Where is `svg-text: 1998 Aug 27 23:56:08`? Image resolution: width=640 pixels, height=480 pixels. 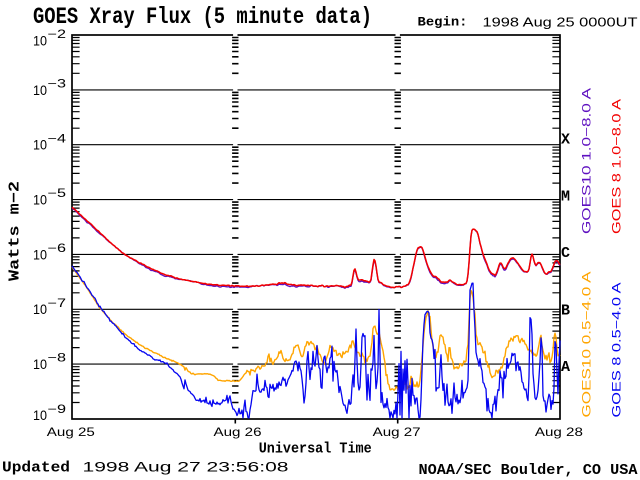 svg-text: 1998 Aug 27 23:56:08 is located at coordinates (186, 466).